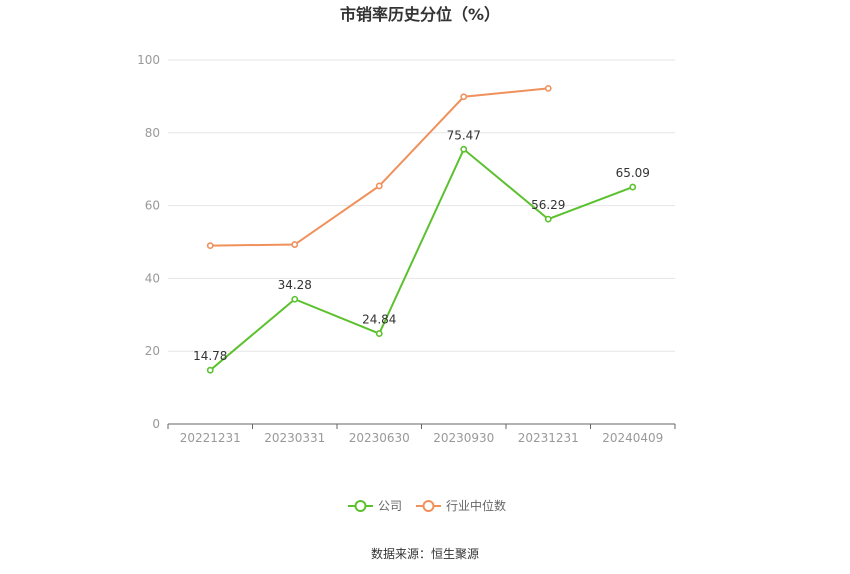 The width and height of the screenshot is (850, 574). What do you see at coordinates (294, 438) in the screenshot?
I see `x-tick-label: 20230331` at bounding box center [294, 438].